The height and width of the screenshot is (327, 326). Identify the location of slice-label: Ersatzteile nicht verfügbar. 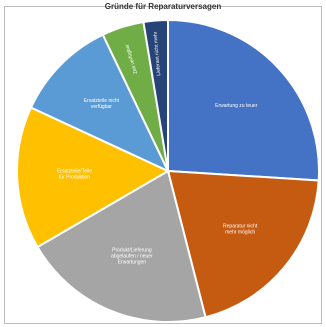
(102, 104).